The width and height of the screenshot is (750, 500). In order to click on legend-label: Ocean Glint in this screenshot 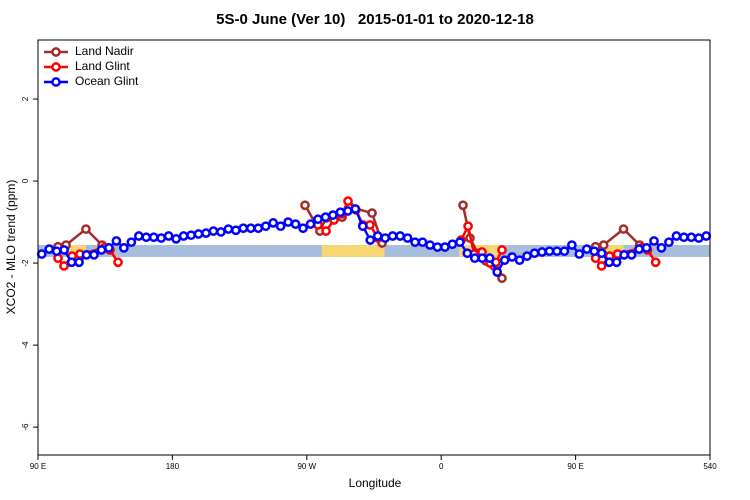, I will do `click(107, 81)`.